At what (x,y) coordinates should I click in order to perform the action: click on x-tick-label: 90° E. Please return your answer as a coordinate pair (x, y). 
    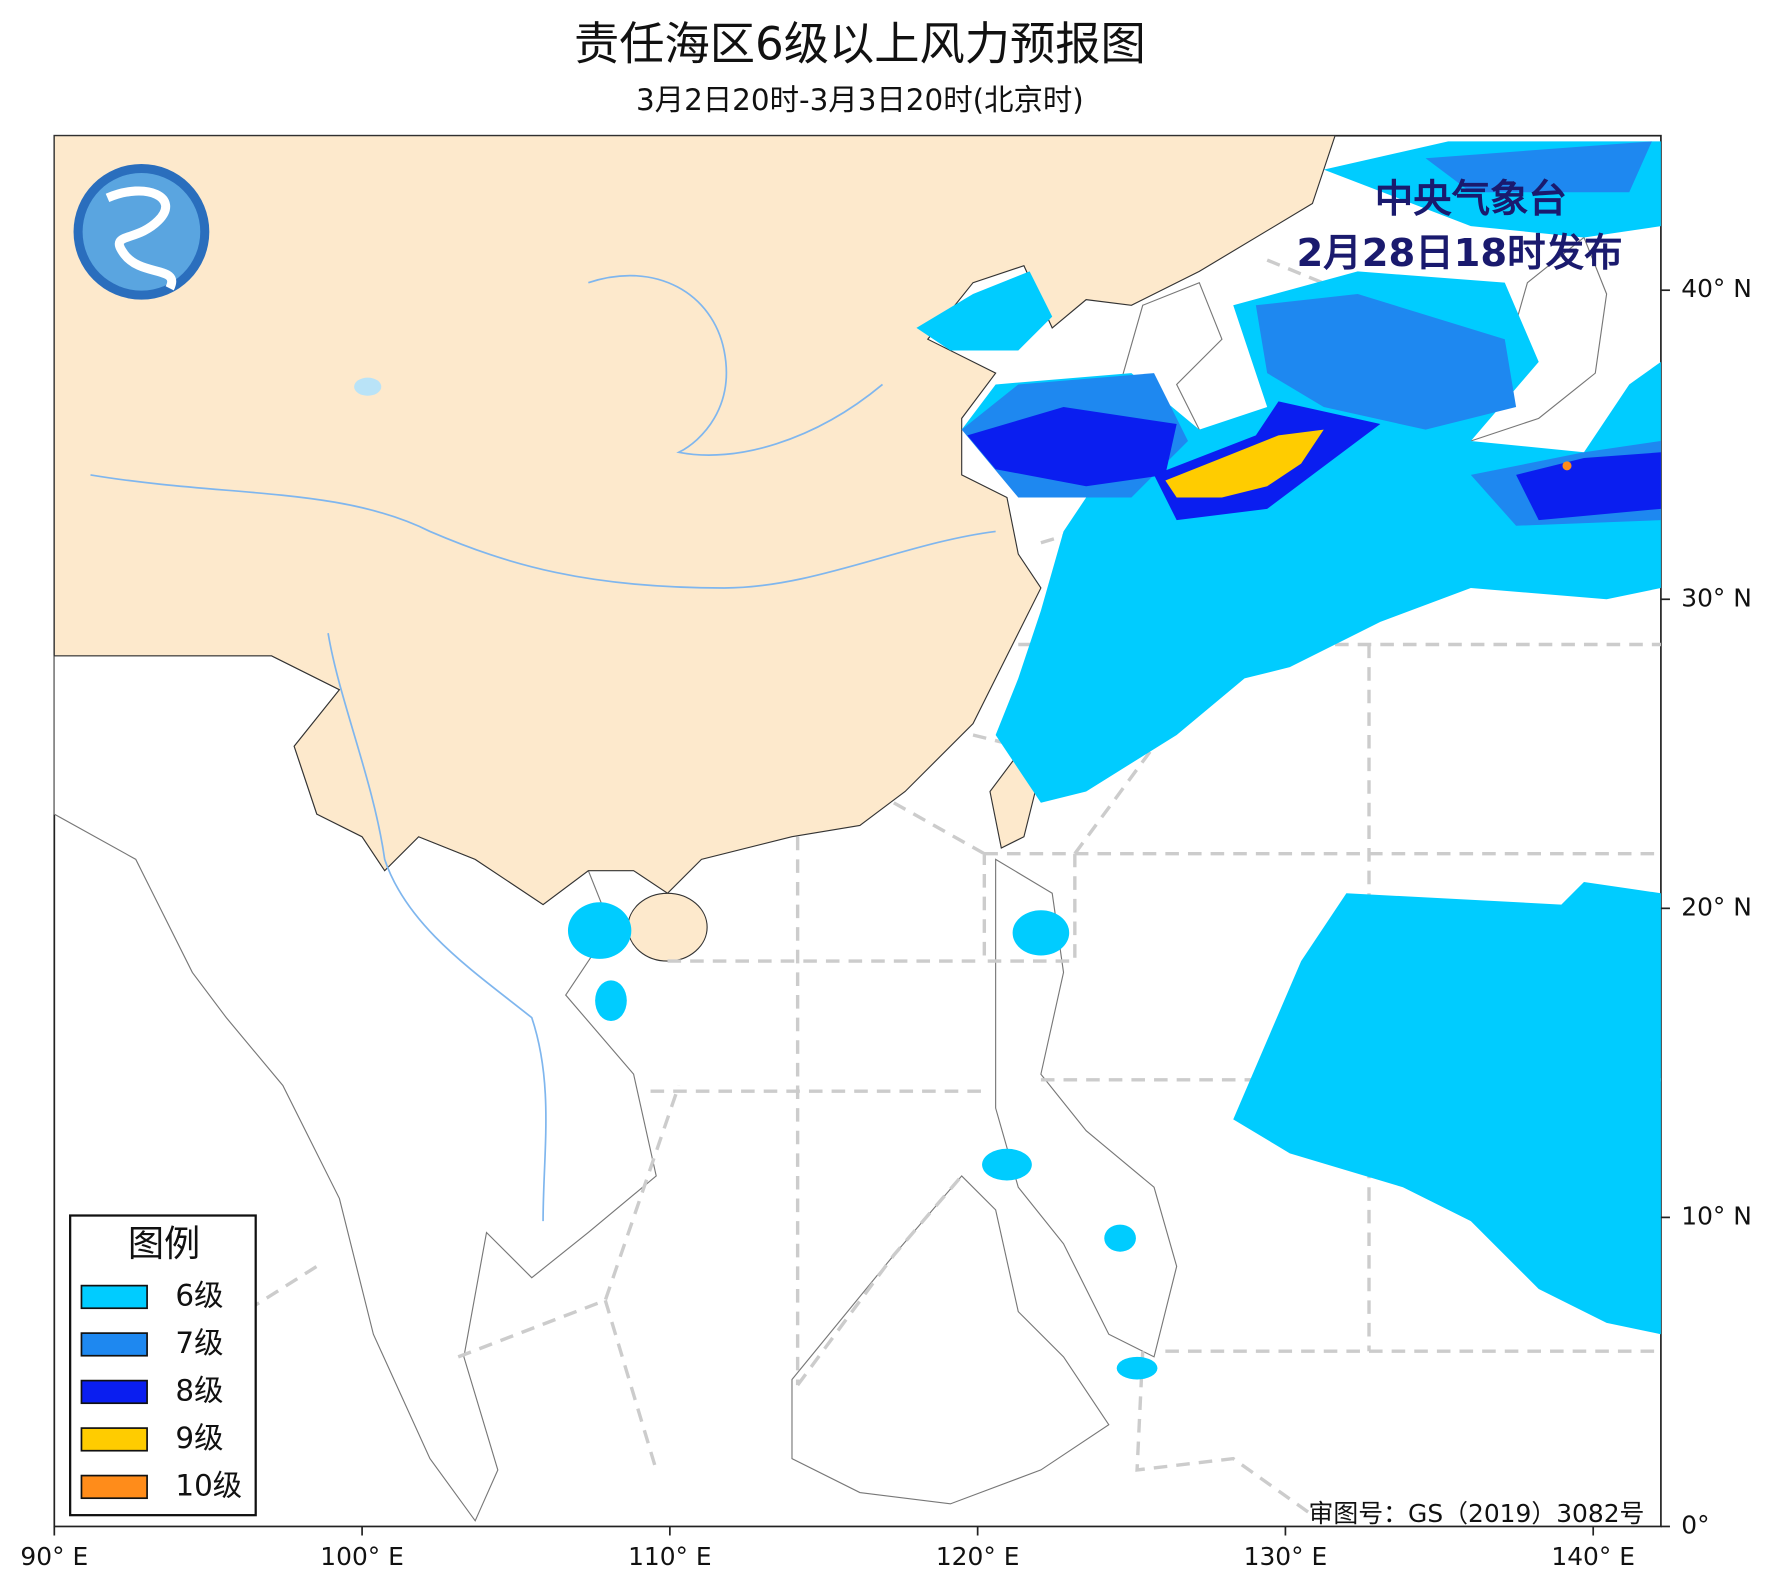
    Looking at the image, I should click on (54, 1556).